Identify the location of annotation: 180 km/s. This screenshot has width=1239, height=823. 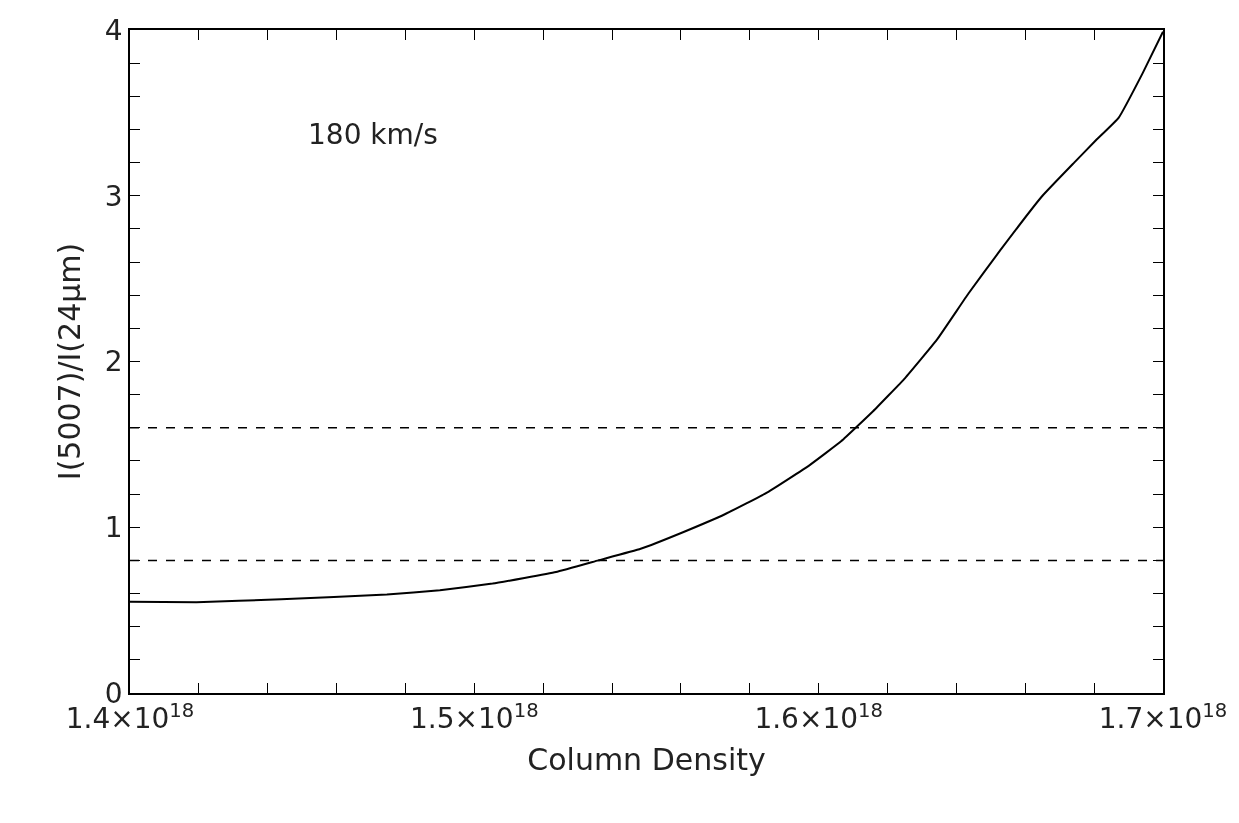
(373, 134).